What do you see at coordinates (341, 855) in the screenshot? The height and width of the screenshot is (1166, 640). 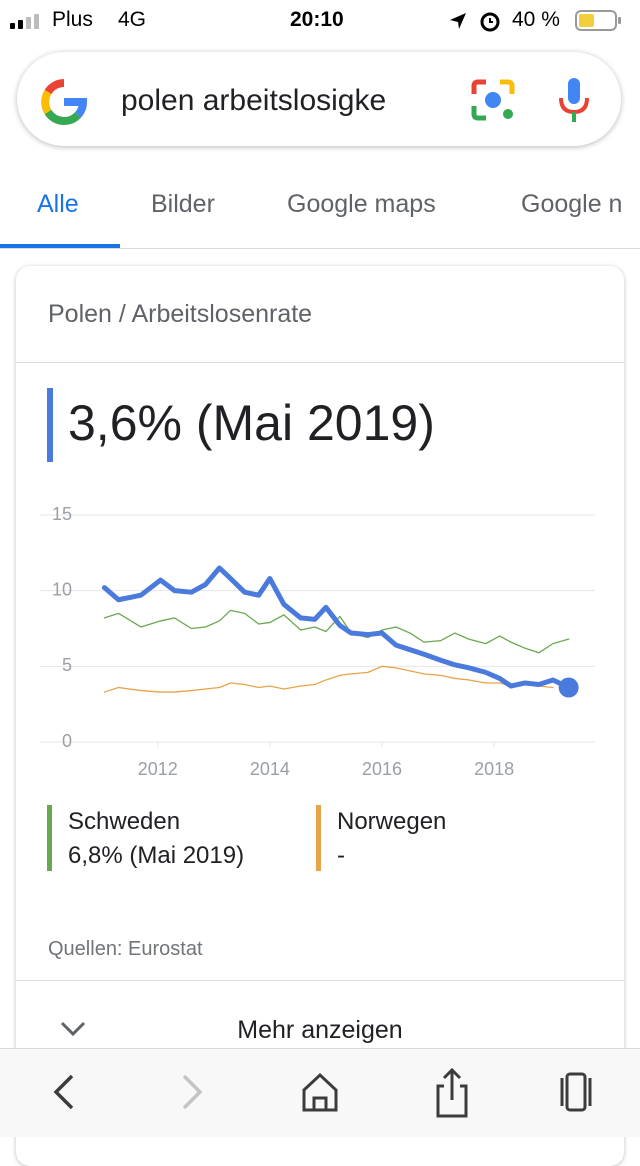 I see `legend-value: -` at bounding box center [341, 855].